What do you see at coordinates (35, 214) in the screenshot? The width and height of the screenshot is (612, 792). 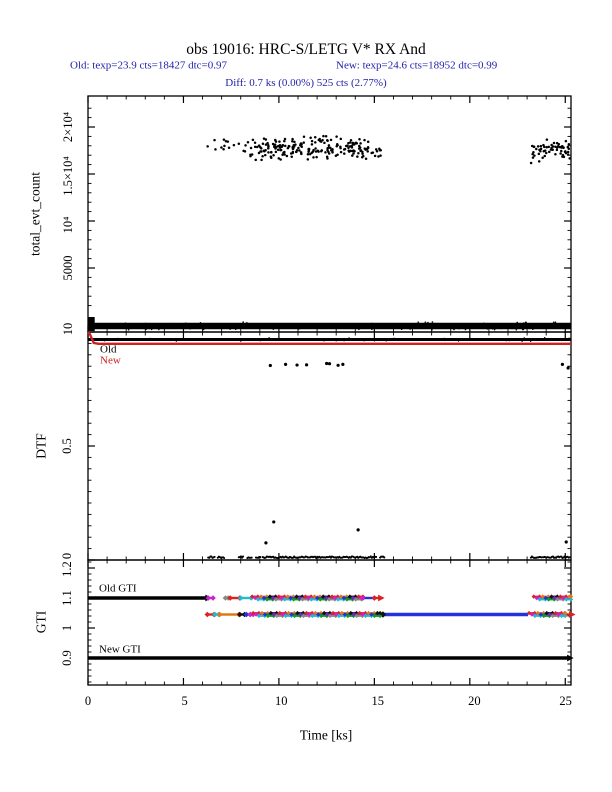 I see `top-panel-ylabel: total_evt_count` at bounding box center [35, 214].